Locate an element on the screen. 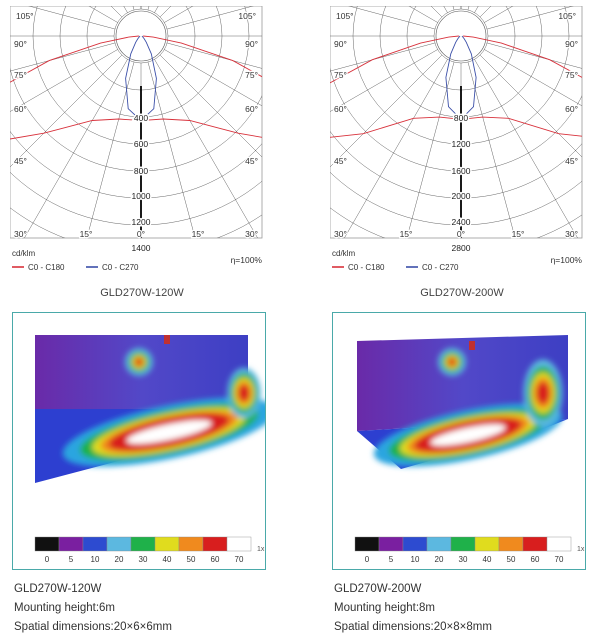  side-spot-layer is located at coordinates (244, 393).